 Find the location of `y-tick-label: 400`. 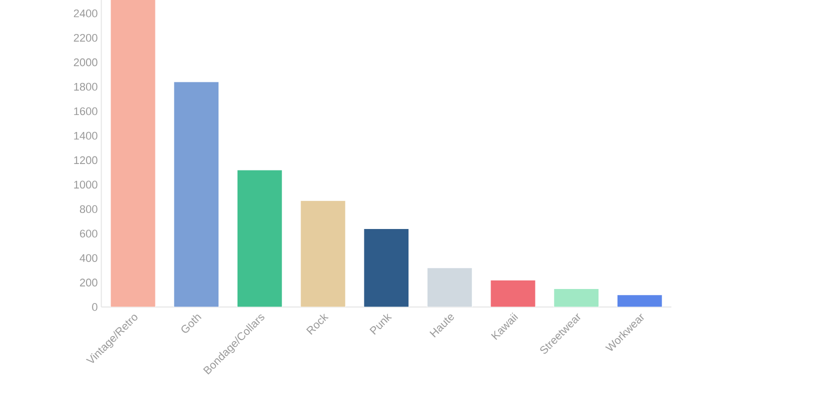

y-tick-label: 400 is located at coordinates (89, 258).